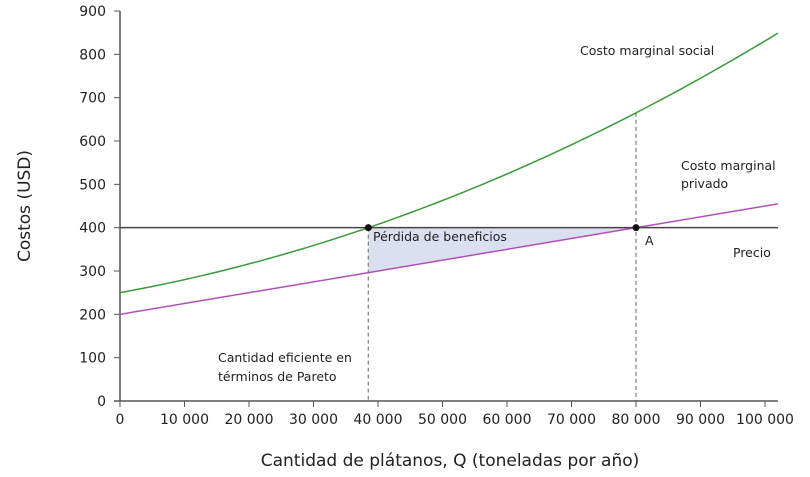 This screenshot has width=810, height=477. What do you see at coordinates (649, 240) in the screenshot?
I see `point-a-label: A` at bounding box center [649, 240].